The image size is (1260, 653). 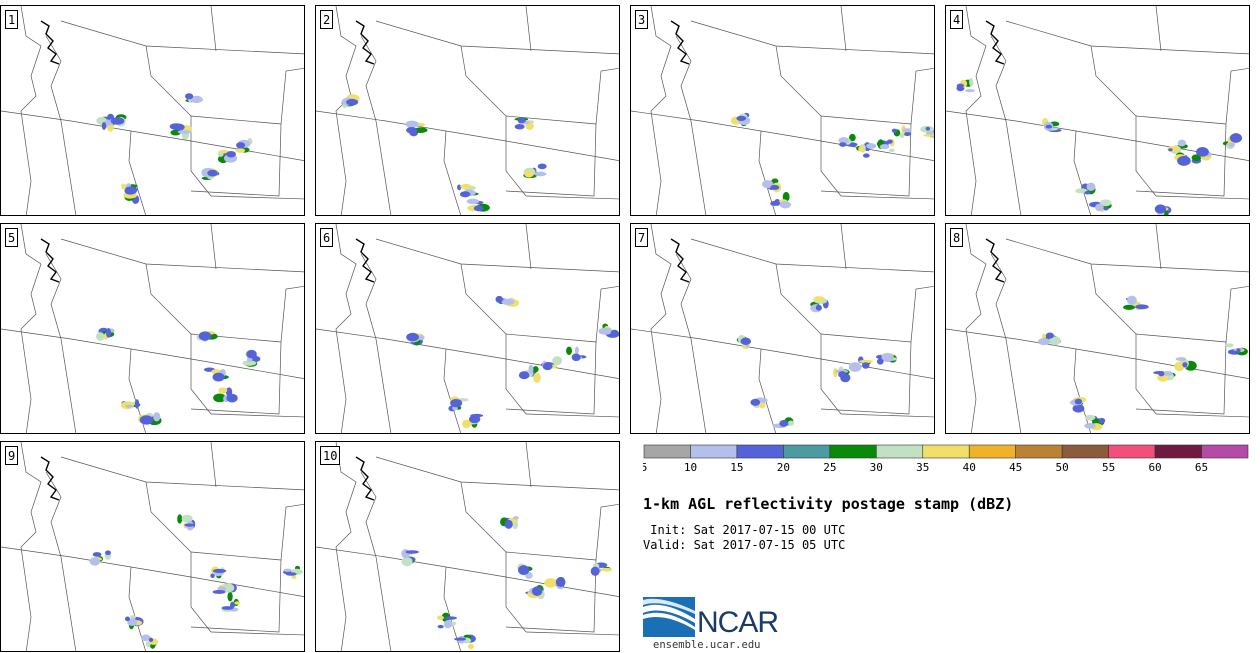 What do you see at coordinates (669, 617) in the screenshot?
I see `ncar-logo-icon` at bounding box center [669, 617].